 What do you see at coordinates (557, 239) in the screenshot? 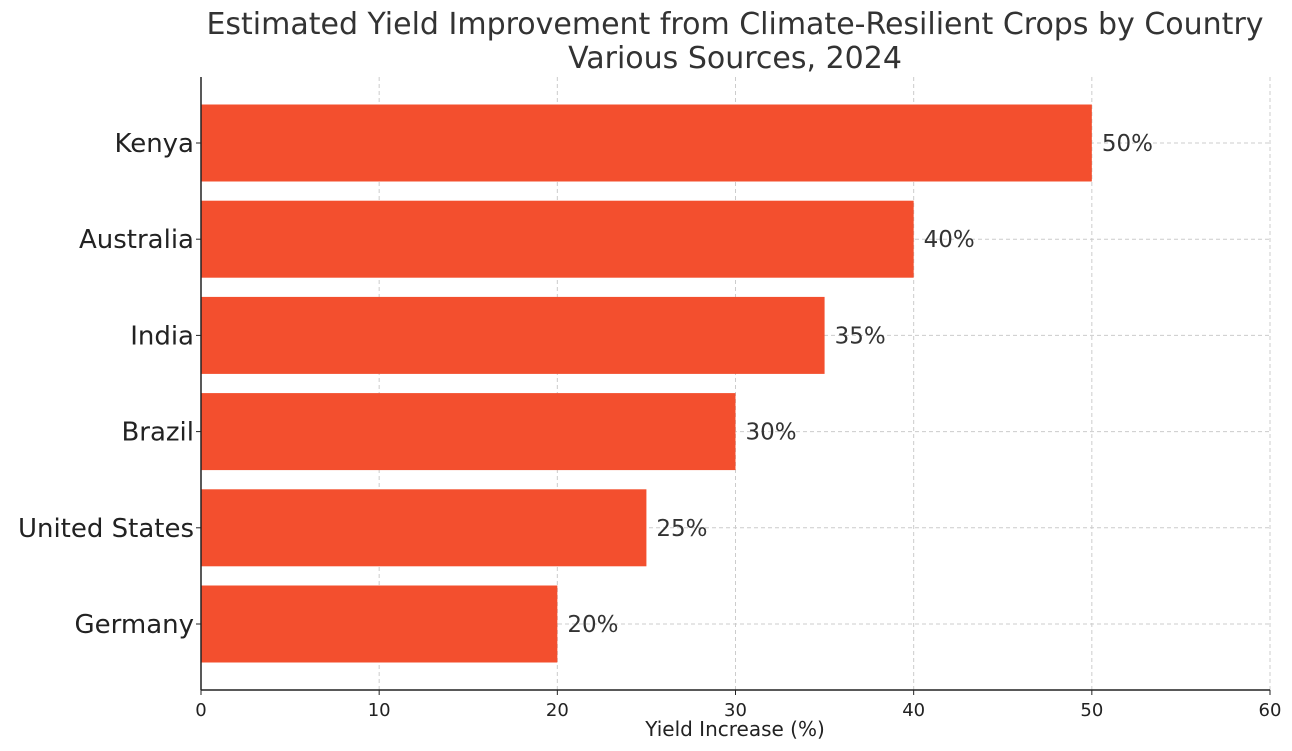
I see `bar-australia` at bounding box center [557, 239].